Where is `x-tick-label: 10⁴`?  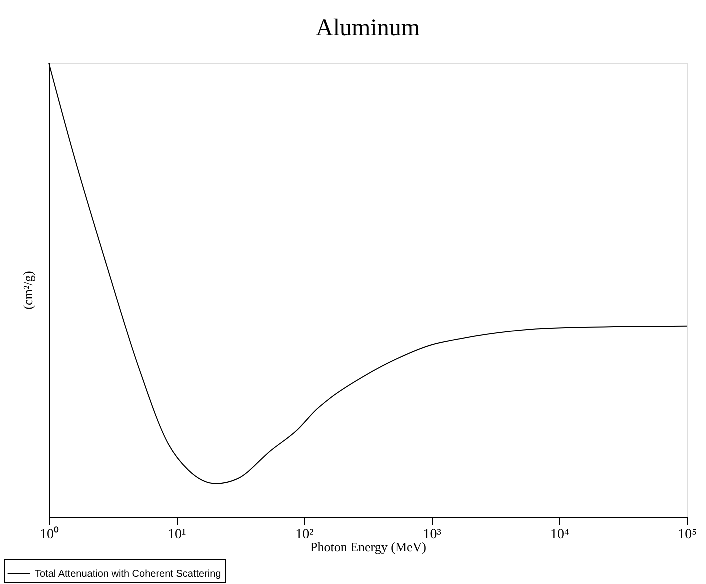
x-tick-label: 10⁴ is located at coordinates (560, 535).